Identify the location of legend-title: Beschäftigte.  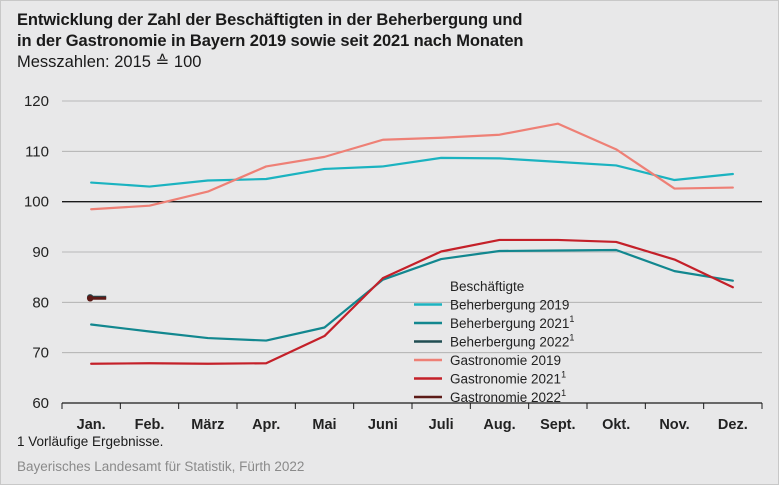
(487, 286).